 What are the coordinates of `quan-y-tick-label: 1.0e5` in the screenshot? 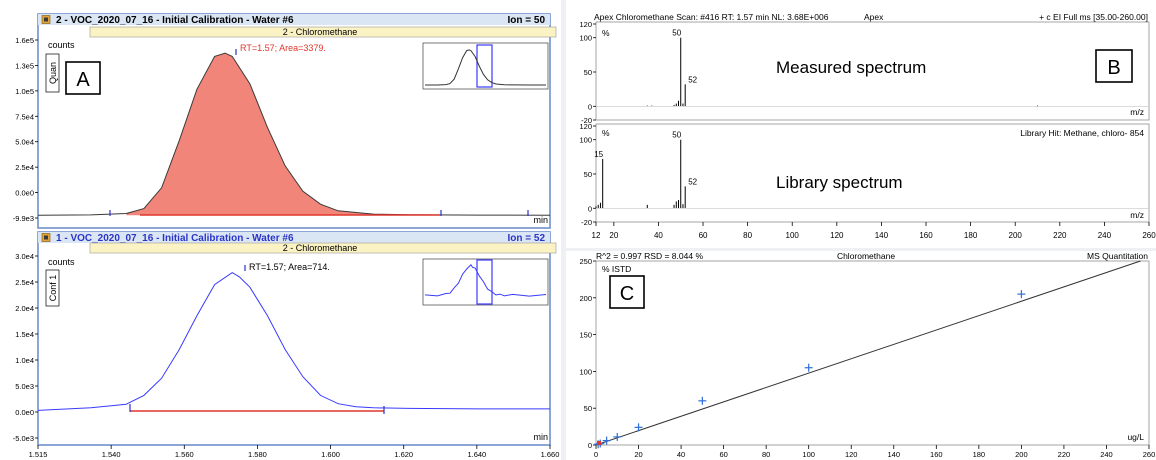 It's located at (24, 91).